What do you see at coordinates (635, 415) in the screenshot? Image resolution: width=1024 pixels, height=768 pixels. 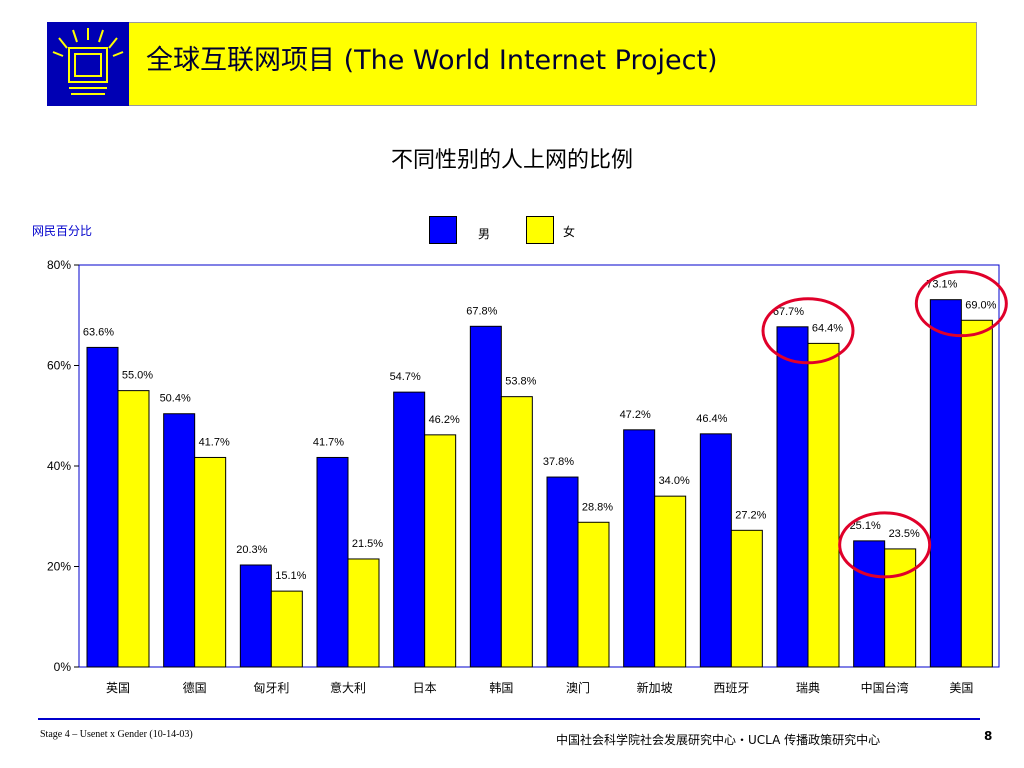 I see `data-label-male: 47.2%` at bounding box center [635, 415].